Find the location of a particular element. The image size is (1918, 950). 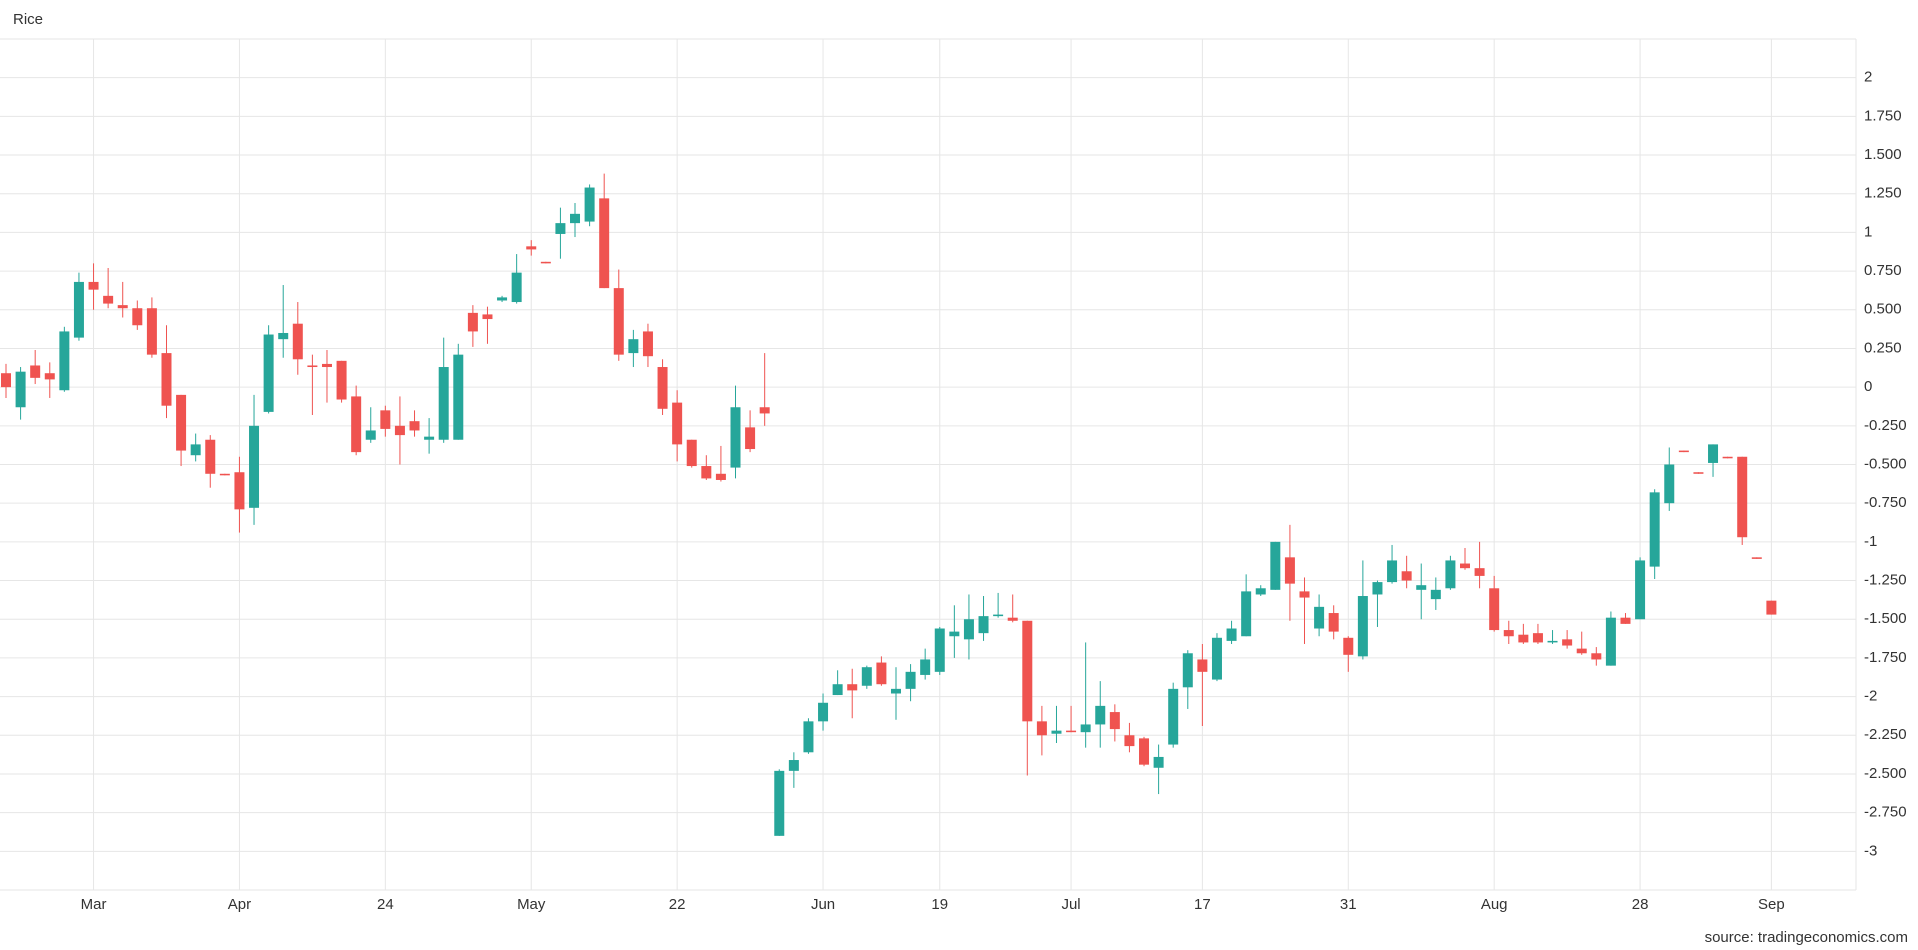

x-tick-label: 24 is located at coordinates (385, 904).